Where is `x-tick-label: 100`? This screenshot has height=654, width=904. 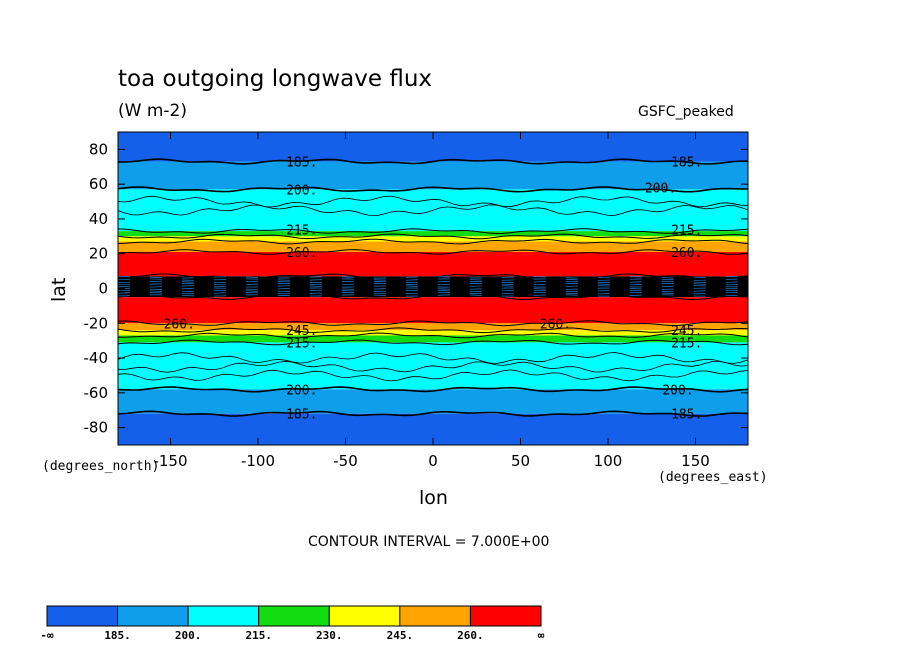
x-tick-label: 100 is located at coordinates (608, 461).